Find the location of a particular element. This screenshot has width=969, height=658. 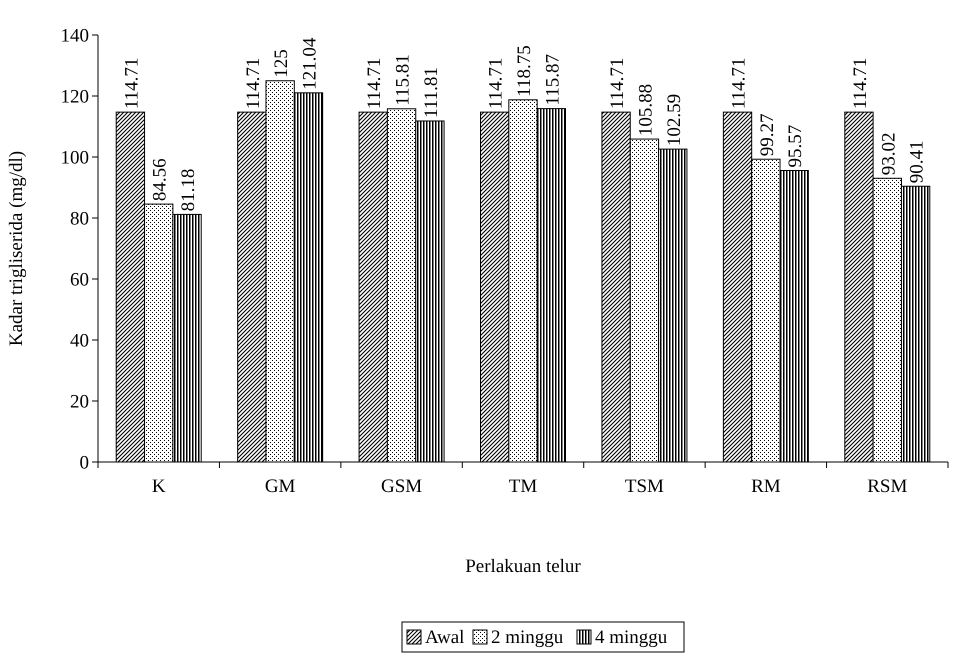

data-label: 125 is located at coordinates (281, 63).